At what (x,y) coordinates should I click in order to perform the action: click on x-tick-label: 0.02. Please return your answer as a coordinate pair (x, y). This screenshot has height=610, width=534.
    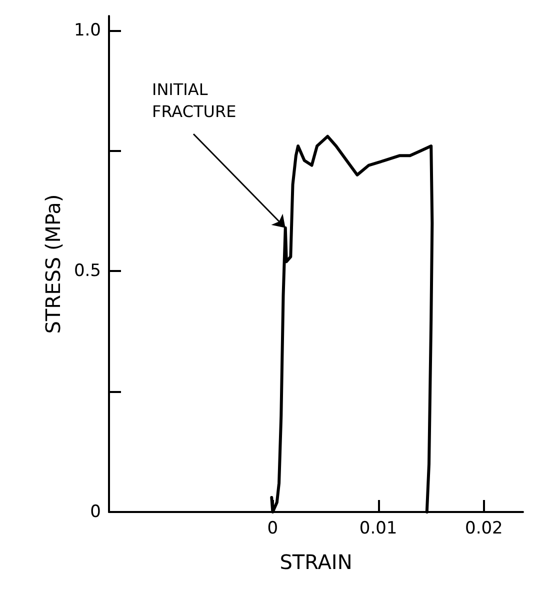
    Looking at the image, I should click on (483, 528).